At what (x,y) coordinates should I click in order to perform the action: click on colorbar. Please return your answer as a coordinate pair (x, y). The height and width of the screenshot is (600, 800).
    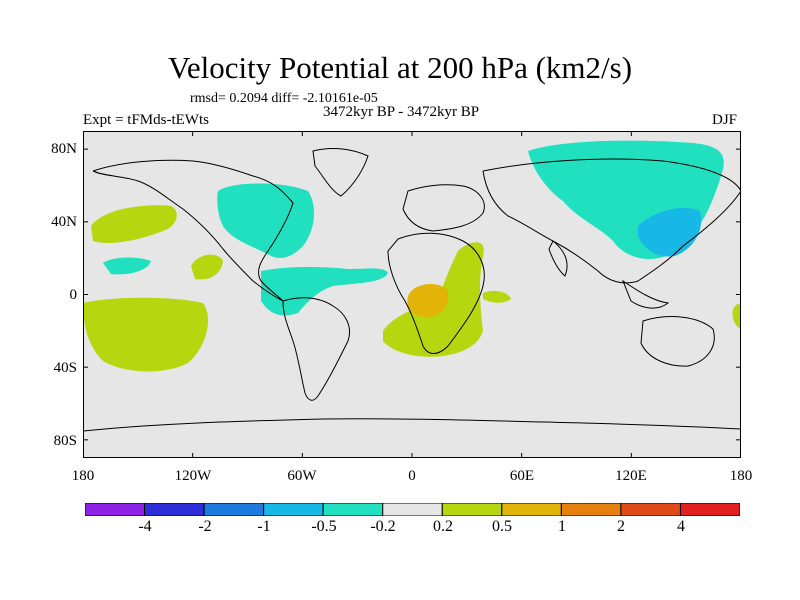
    Looking at the image, I should click on (412, 509).